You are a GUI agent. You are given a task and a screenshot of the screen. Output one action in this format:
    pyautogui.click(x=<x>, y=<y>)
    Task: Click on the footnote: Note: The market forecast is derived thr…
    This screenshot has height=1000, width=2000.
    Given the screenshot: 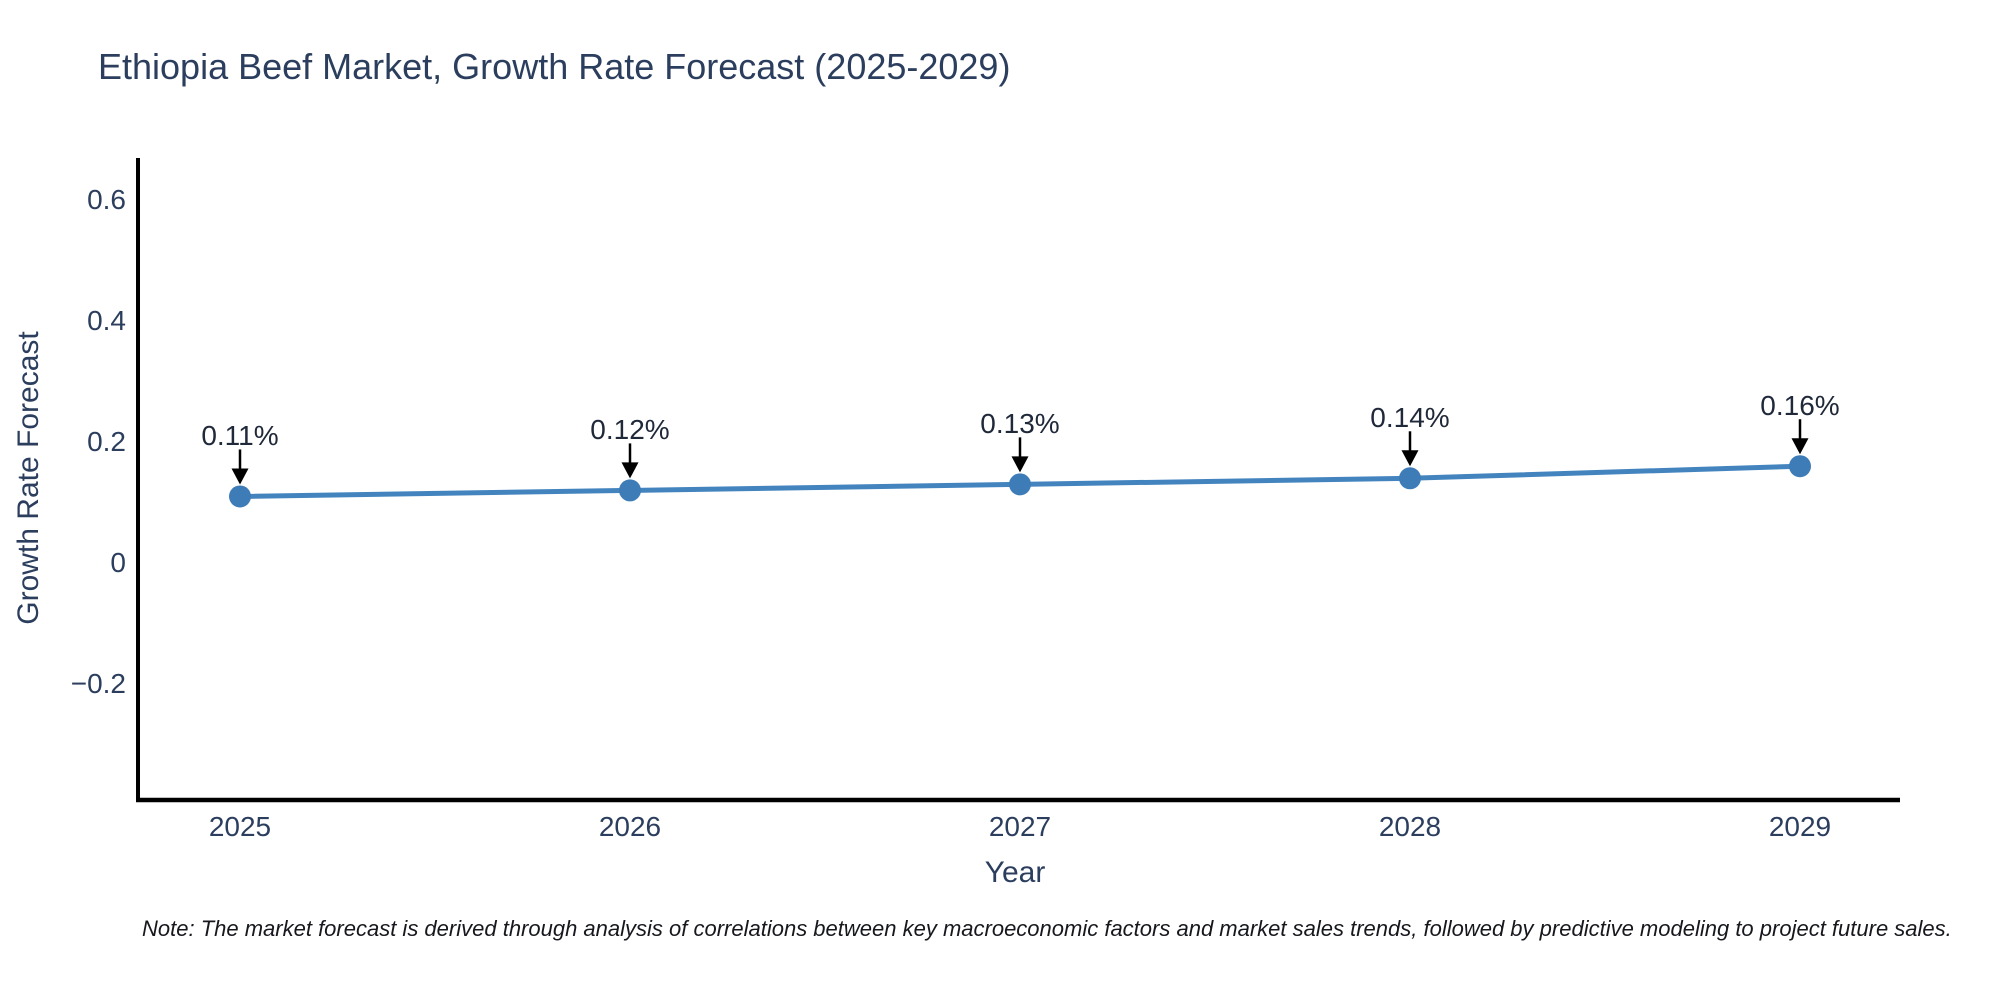 What is the action you would take?
    pyautogui.click(x=1047, y=928)
    